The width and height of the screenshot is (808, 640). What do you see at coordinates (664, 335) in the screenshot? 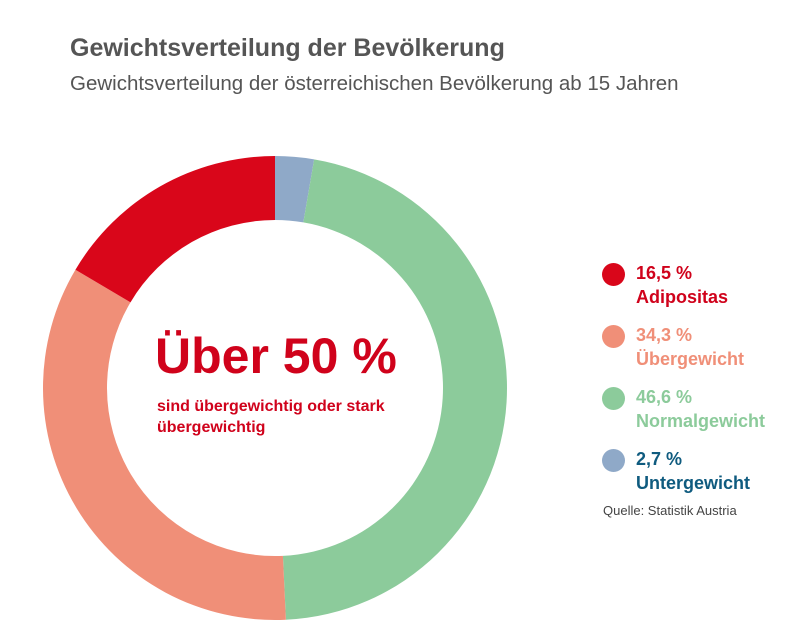
I see `legend-percent: 34,3 %` at bounding box center [664, 335].